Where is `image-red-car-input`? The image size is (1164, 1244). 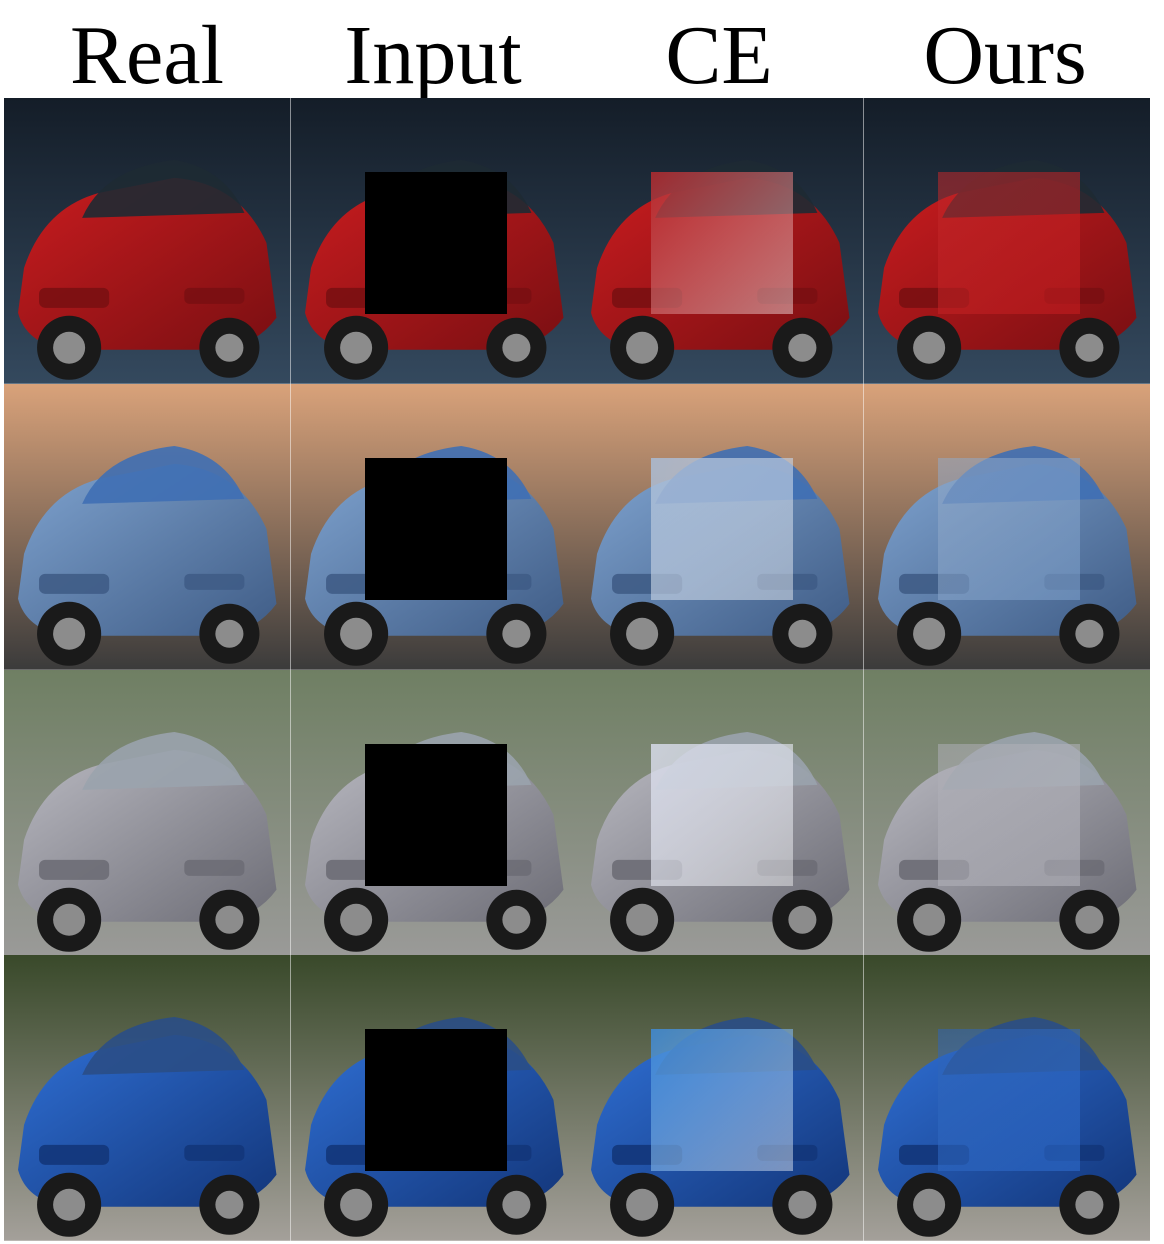
image-red-car-input is located at coordinates (433, 241).